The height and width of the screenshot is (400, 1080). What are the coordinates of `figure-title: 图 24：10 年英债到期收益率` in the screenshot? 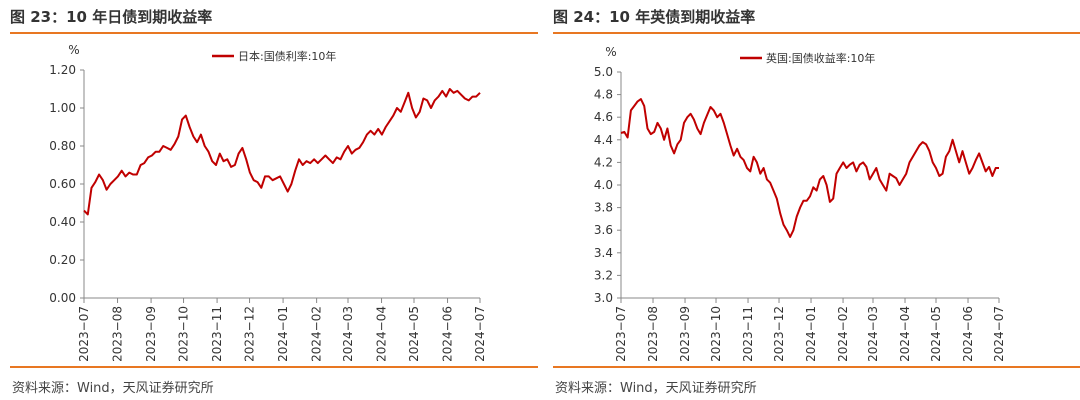 It's located at (654, 17).